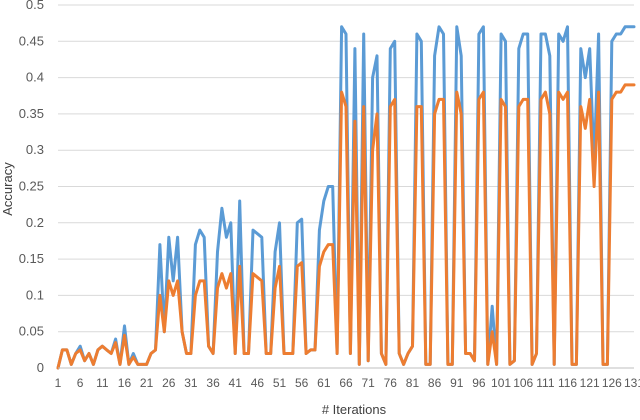 The image size is (640, 420). What do you see at coordinates (80, 383) in the screenshot?
I see `x-tick-label: 6` at bounding box center [80, 383].